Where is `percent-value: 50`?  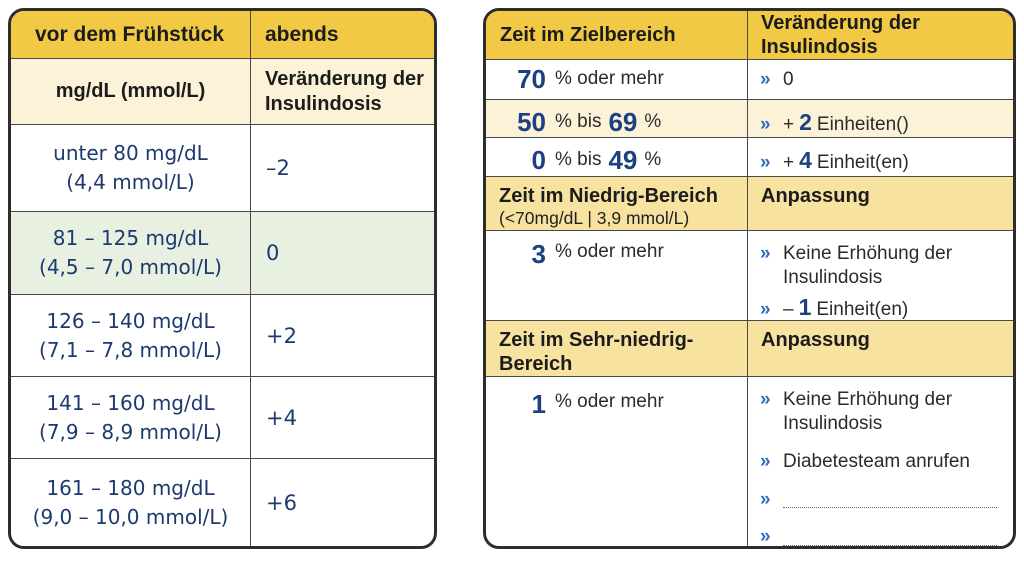
percent-value: 50 is located at coordinates (531, 121).